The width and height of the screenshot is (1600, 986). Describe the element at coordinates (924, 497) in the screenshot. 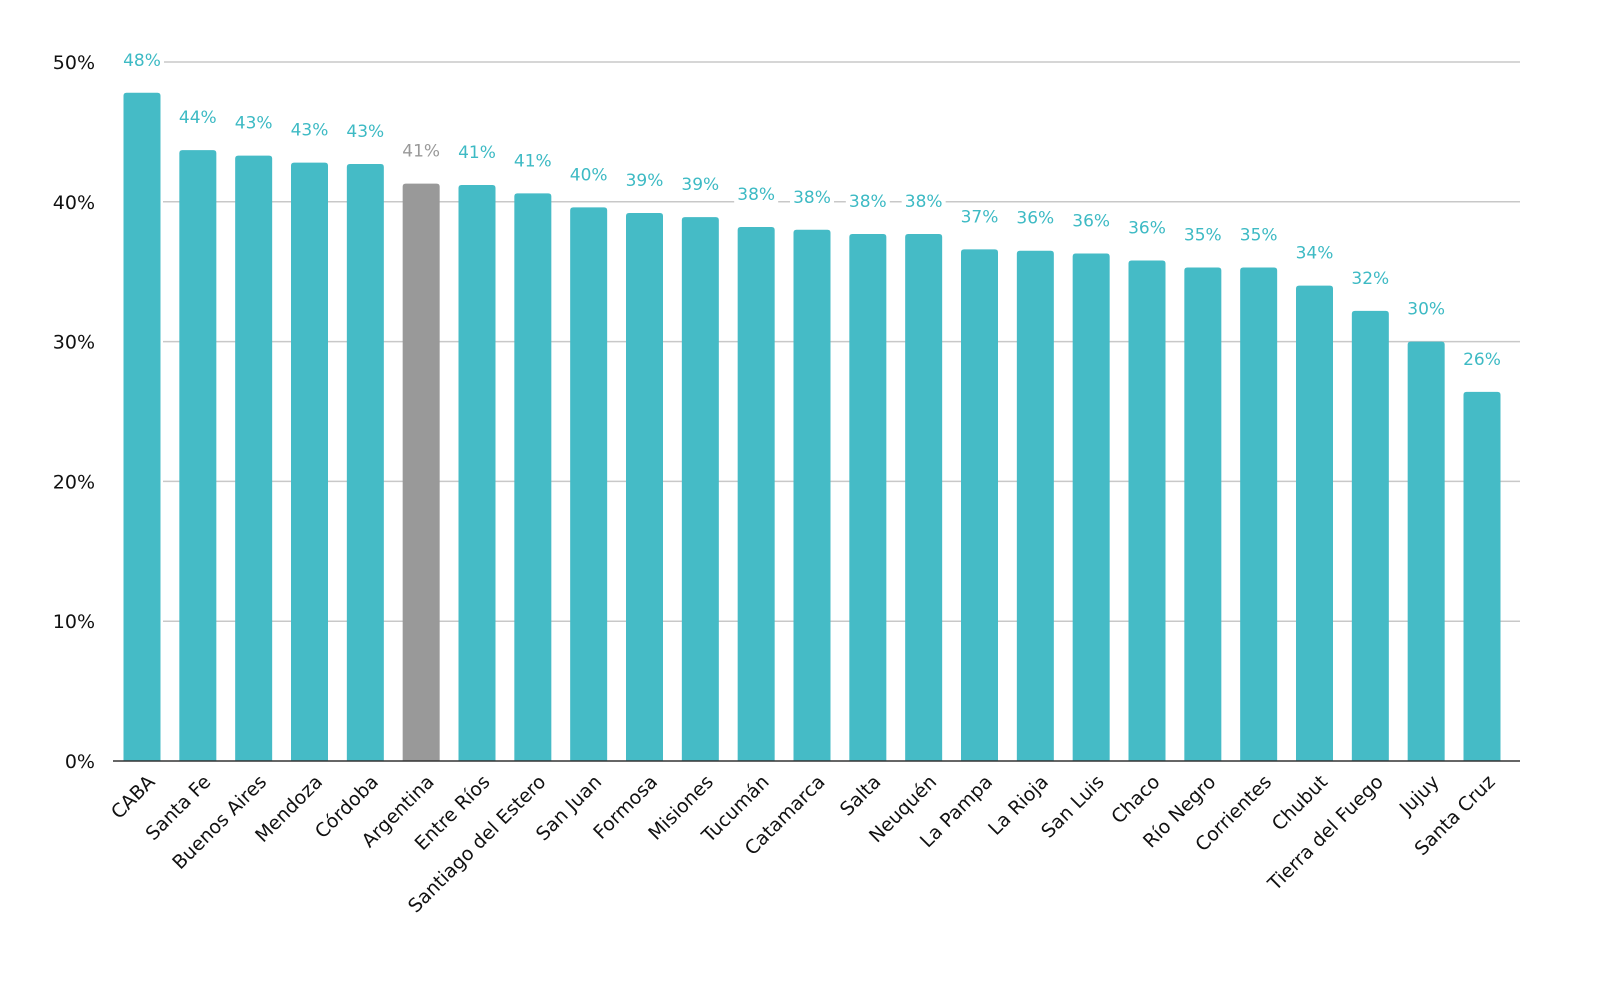

I see `bar-neuquén` at that location.